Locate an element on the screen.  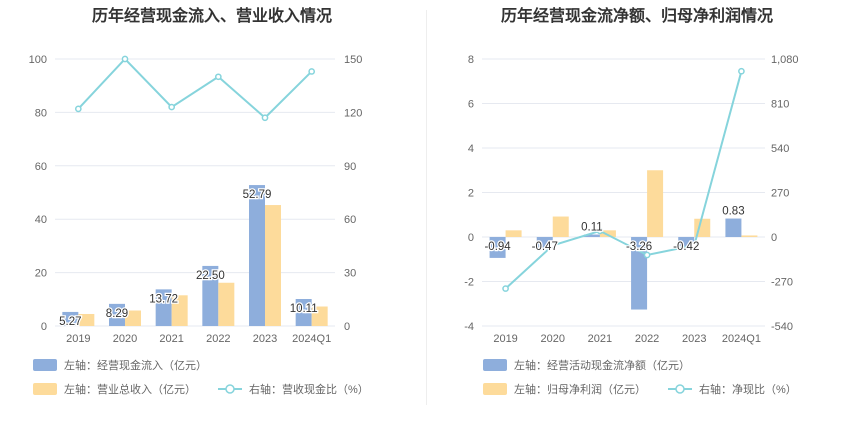
left-axis-tick: 100 is located at coordinates (38, 60).